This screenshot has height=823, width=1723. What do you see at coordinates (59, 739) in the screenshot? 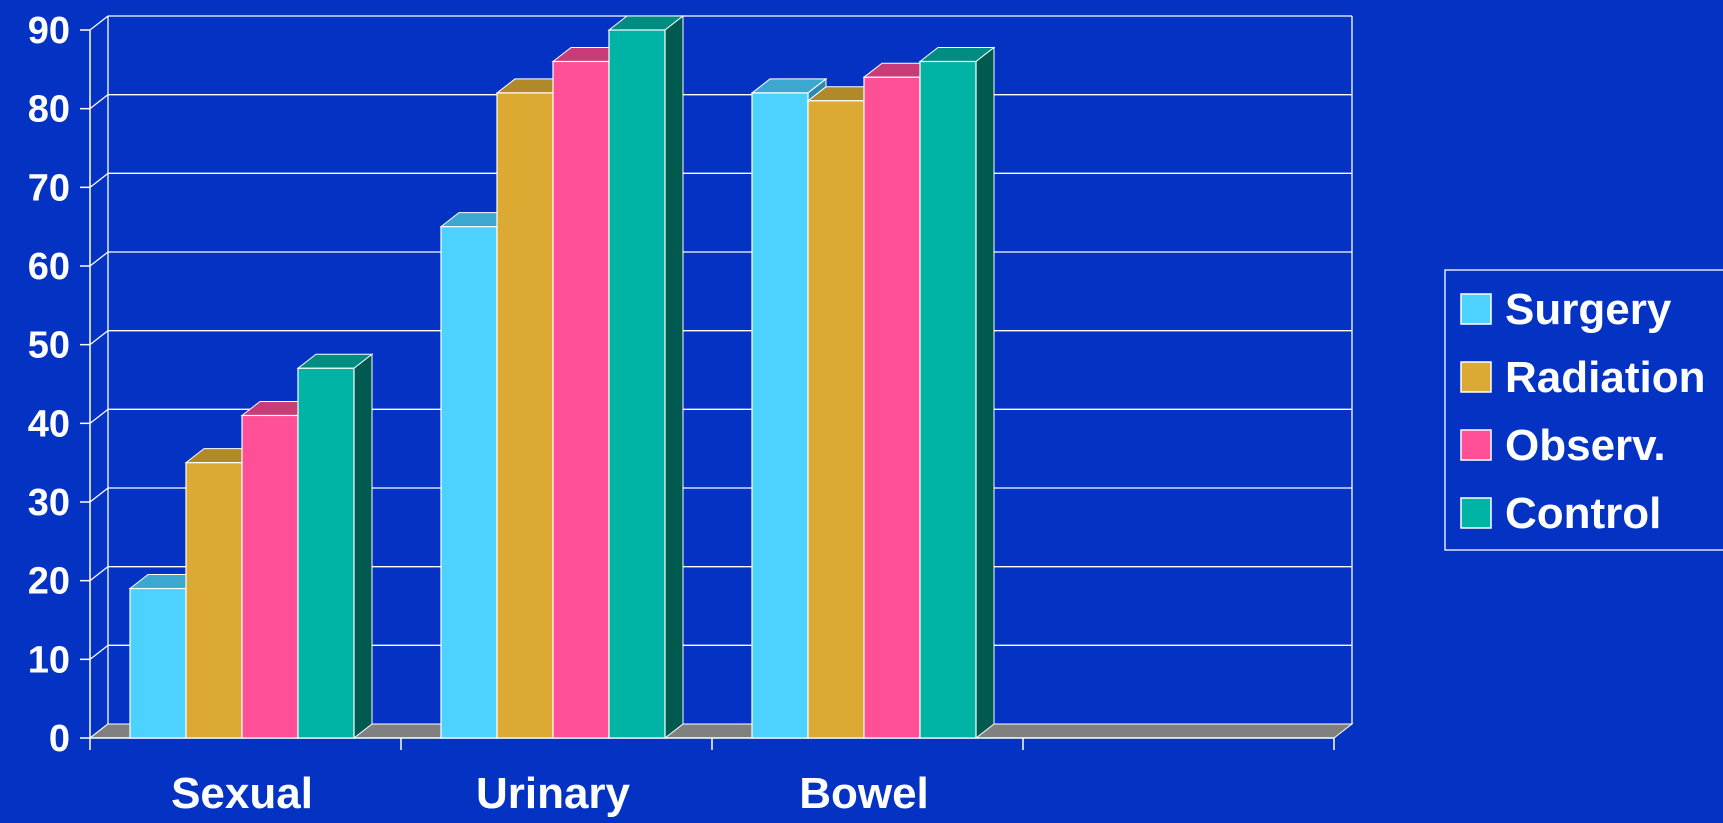
I see `y-tick-label: 0` at bounding box center [59, 739].